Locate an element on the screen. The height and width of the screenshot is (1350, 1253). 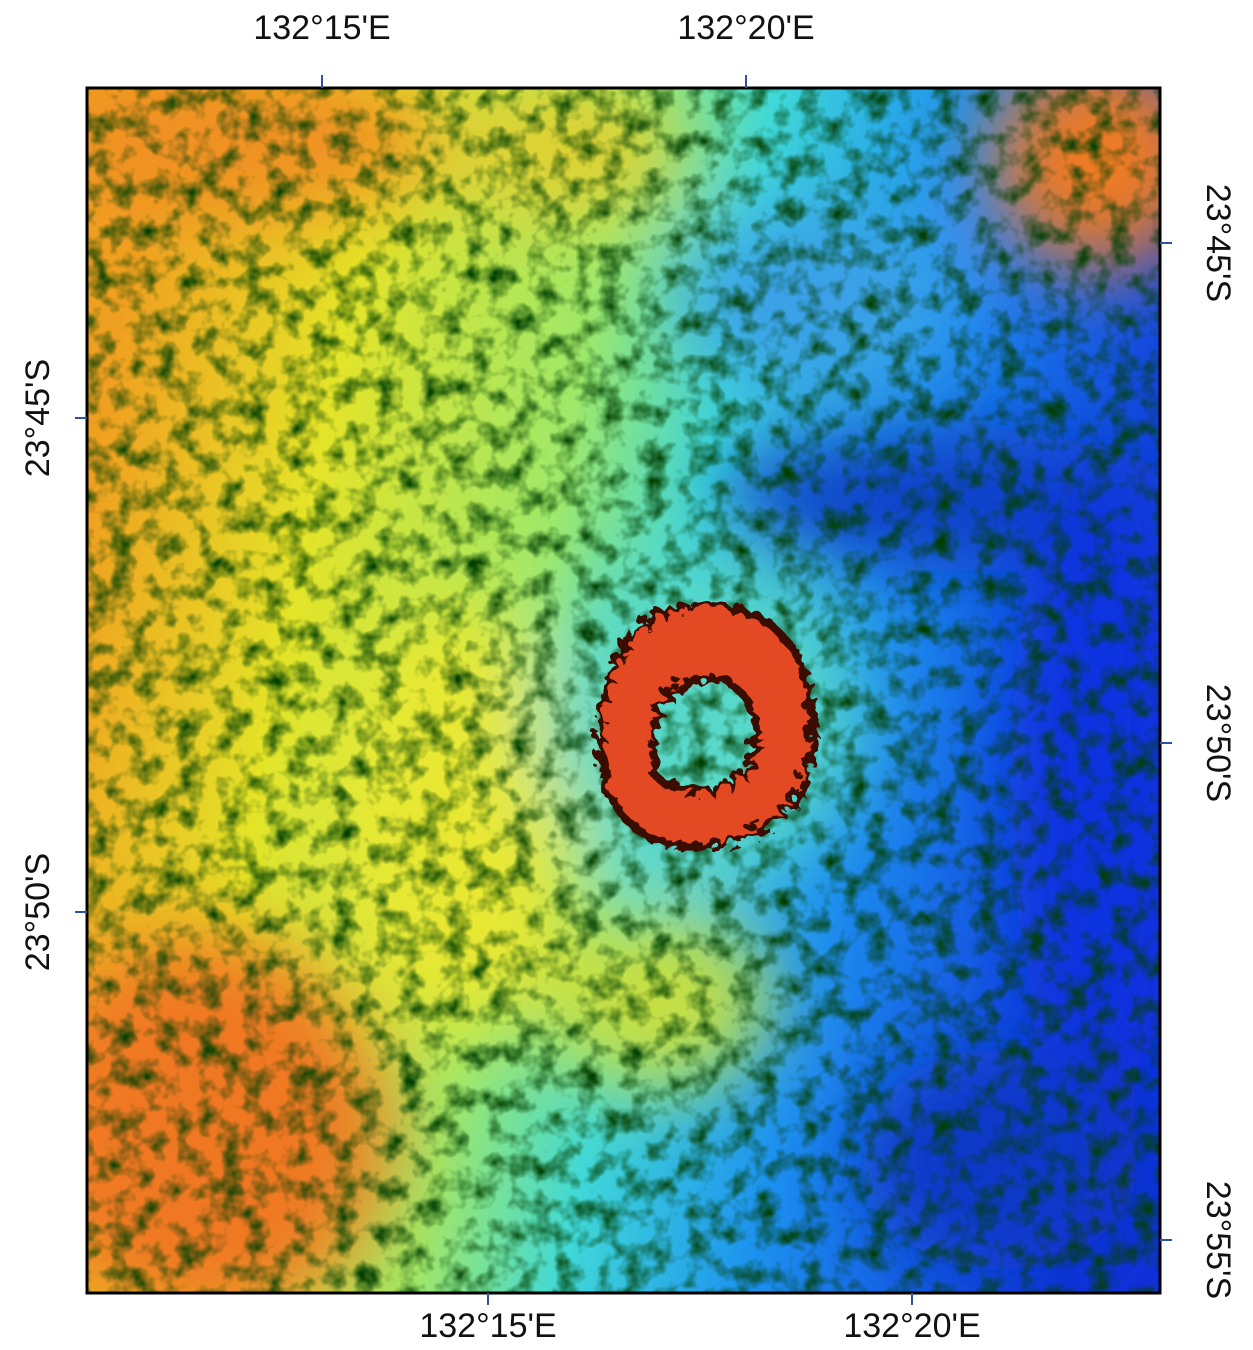
right-label: 23°55'S is located at coordinates (1218, 1240).